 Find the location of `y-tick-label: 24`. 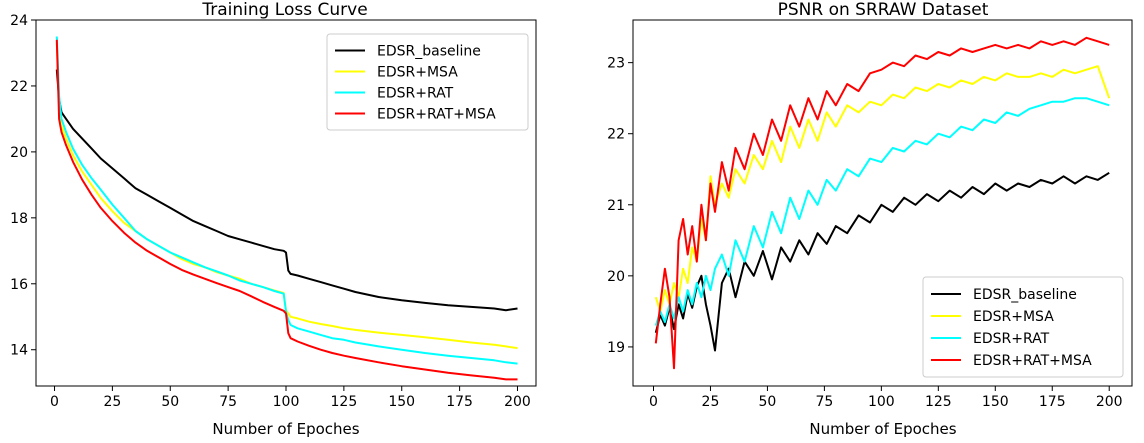

y-tick-label: 24 is located at coordinates (19, 21).